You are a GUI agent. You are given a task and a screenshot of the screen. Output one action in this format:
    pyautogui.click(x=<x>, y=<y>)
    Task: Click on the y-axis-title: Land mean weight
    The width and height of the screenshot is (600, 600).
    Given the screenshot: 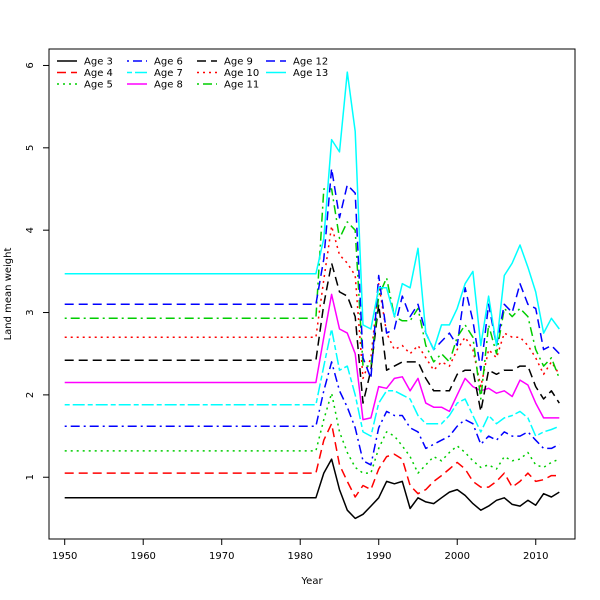 What is the action you would take?
    pyautogui.click(x=8, y=294)
    